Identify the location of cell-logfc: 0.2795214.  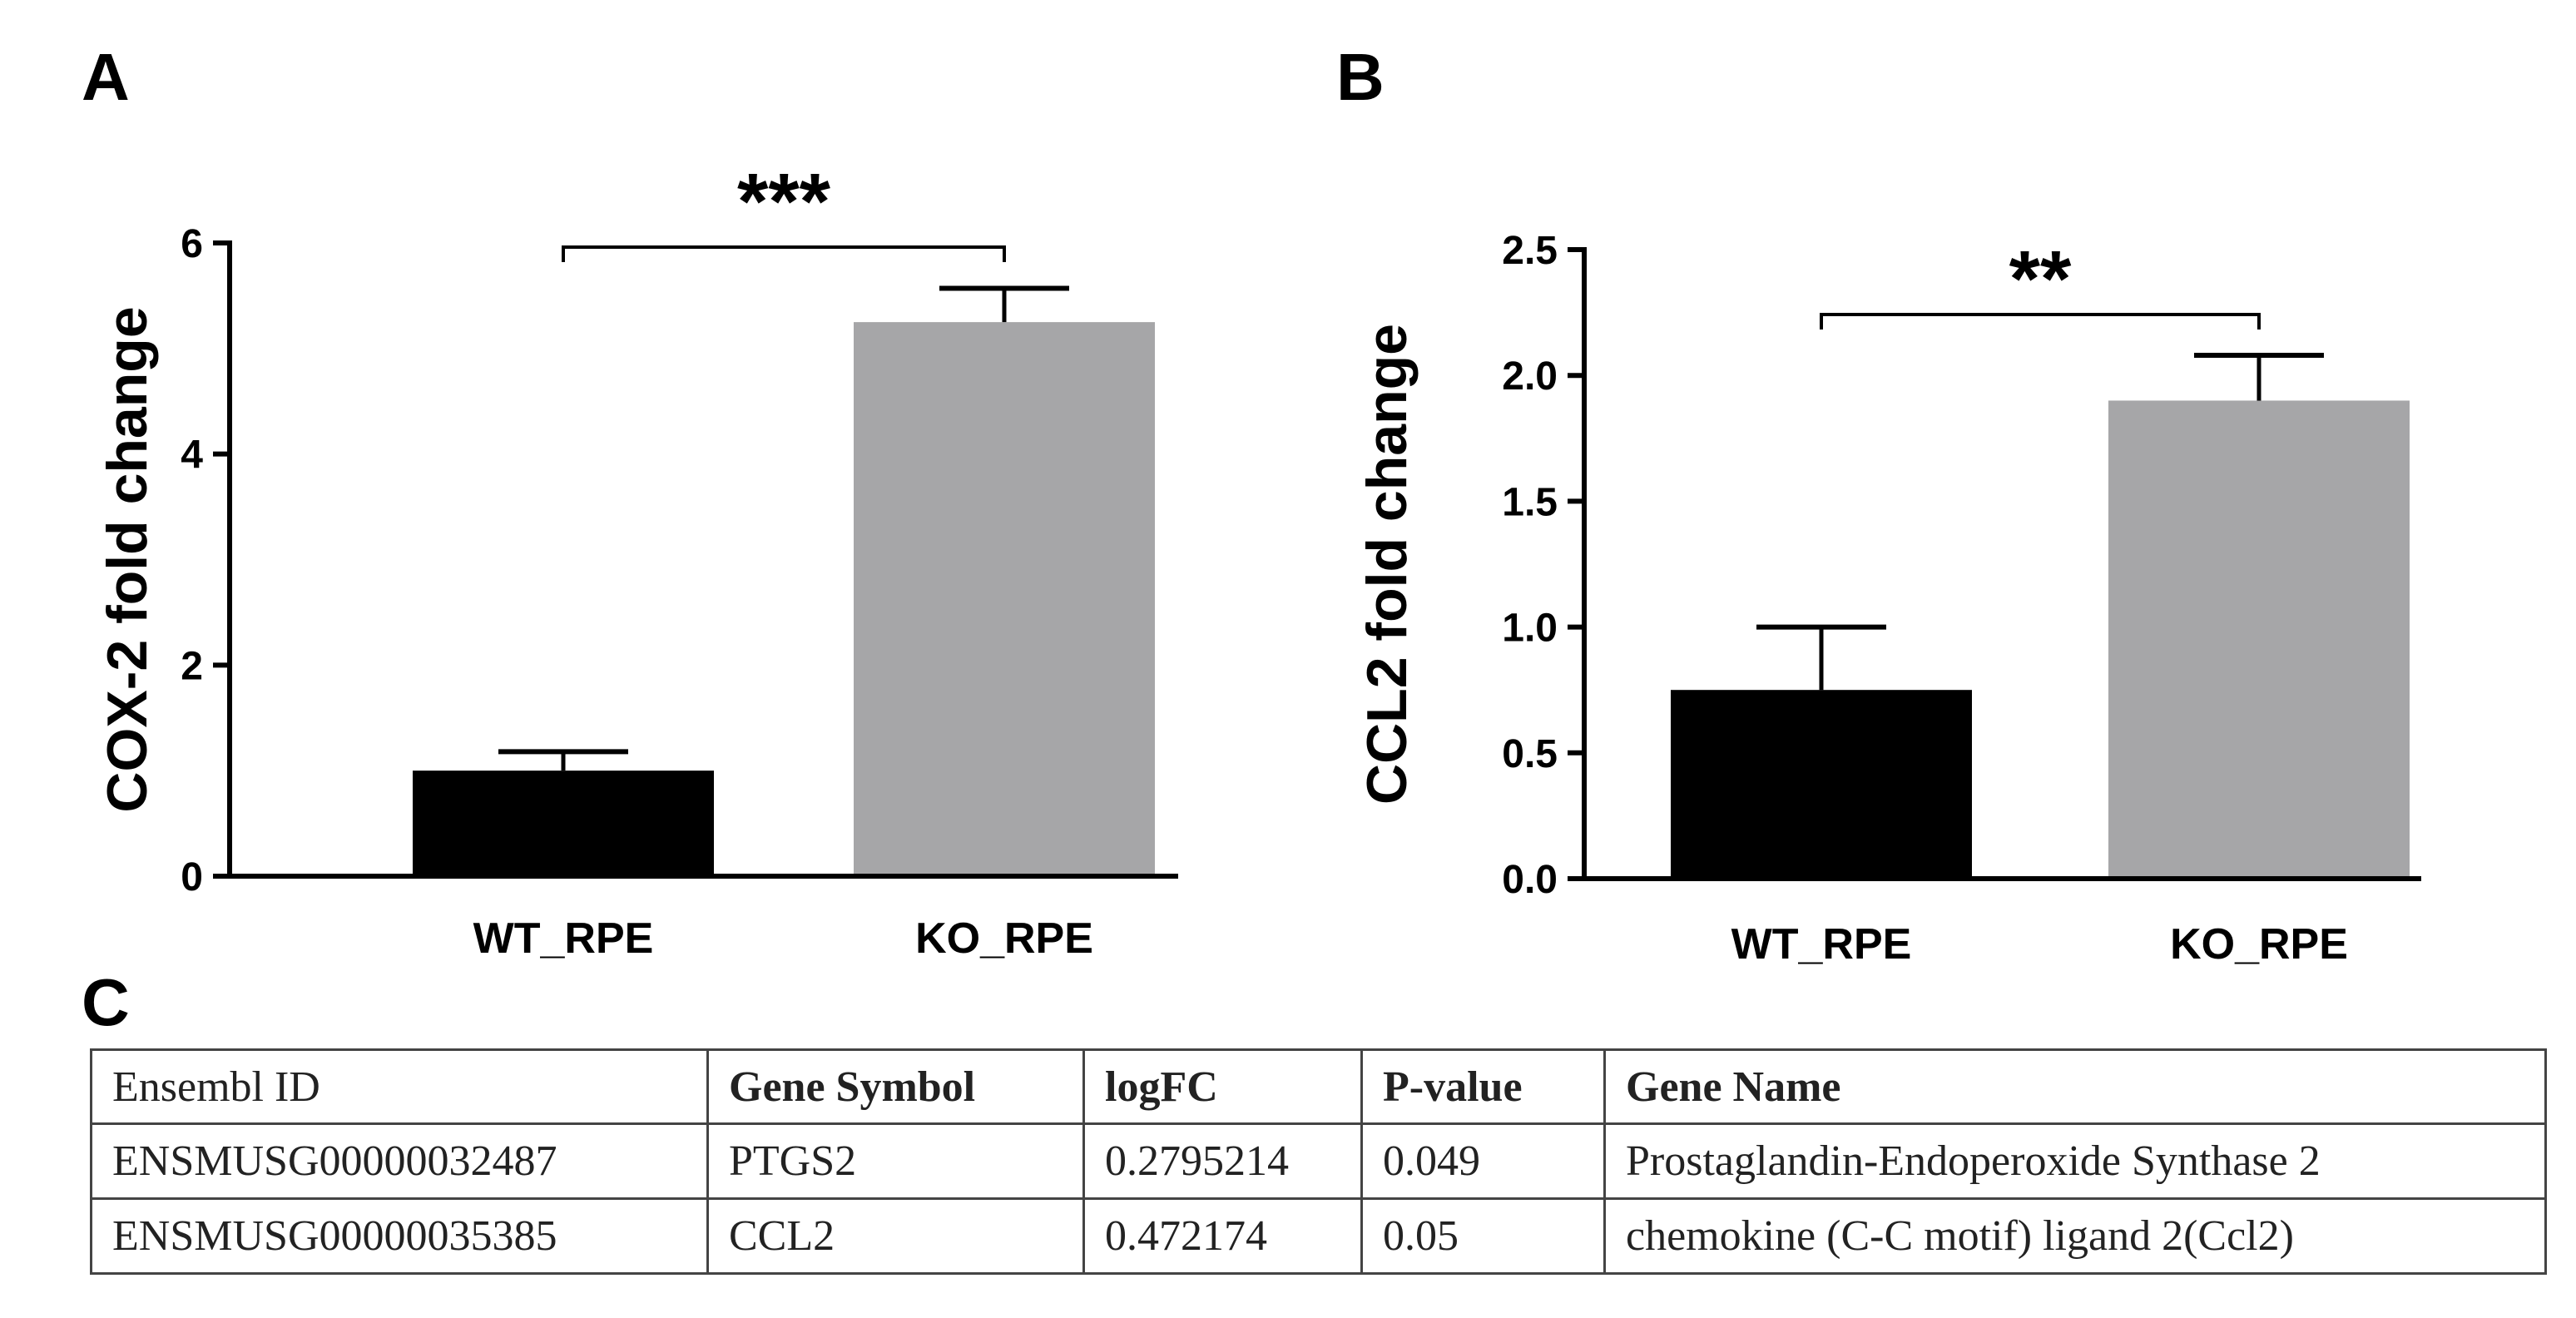
(1223, 1161).